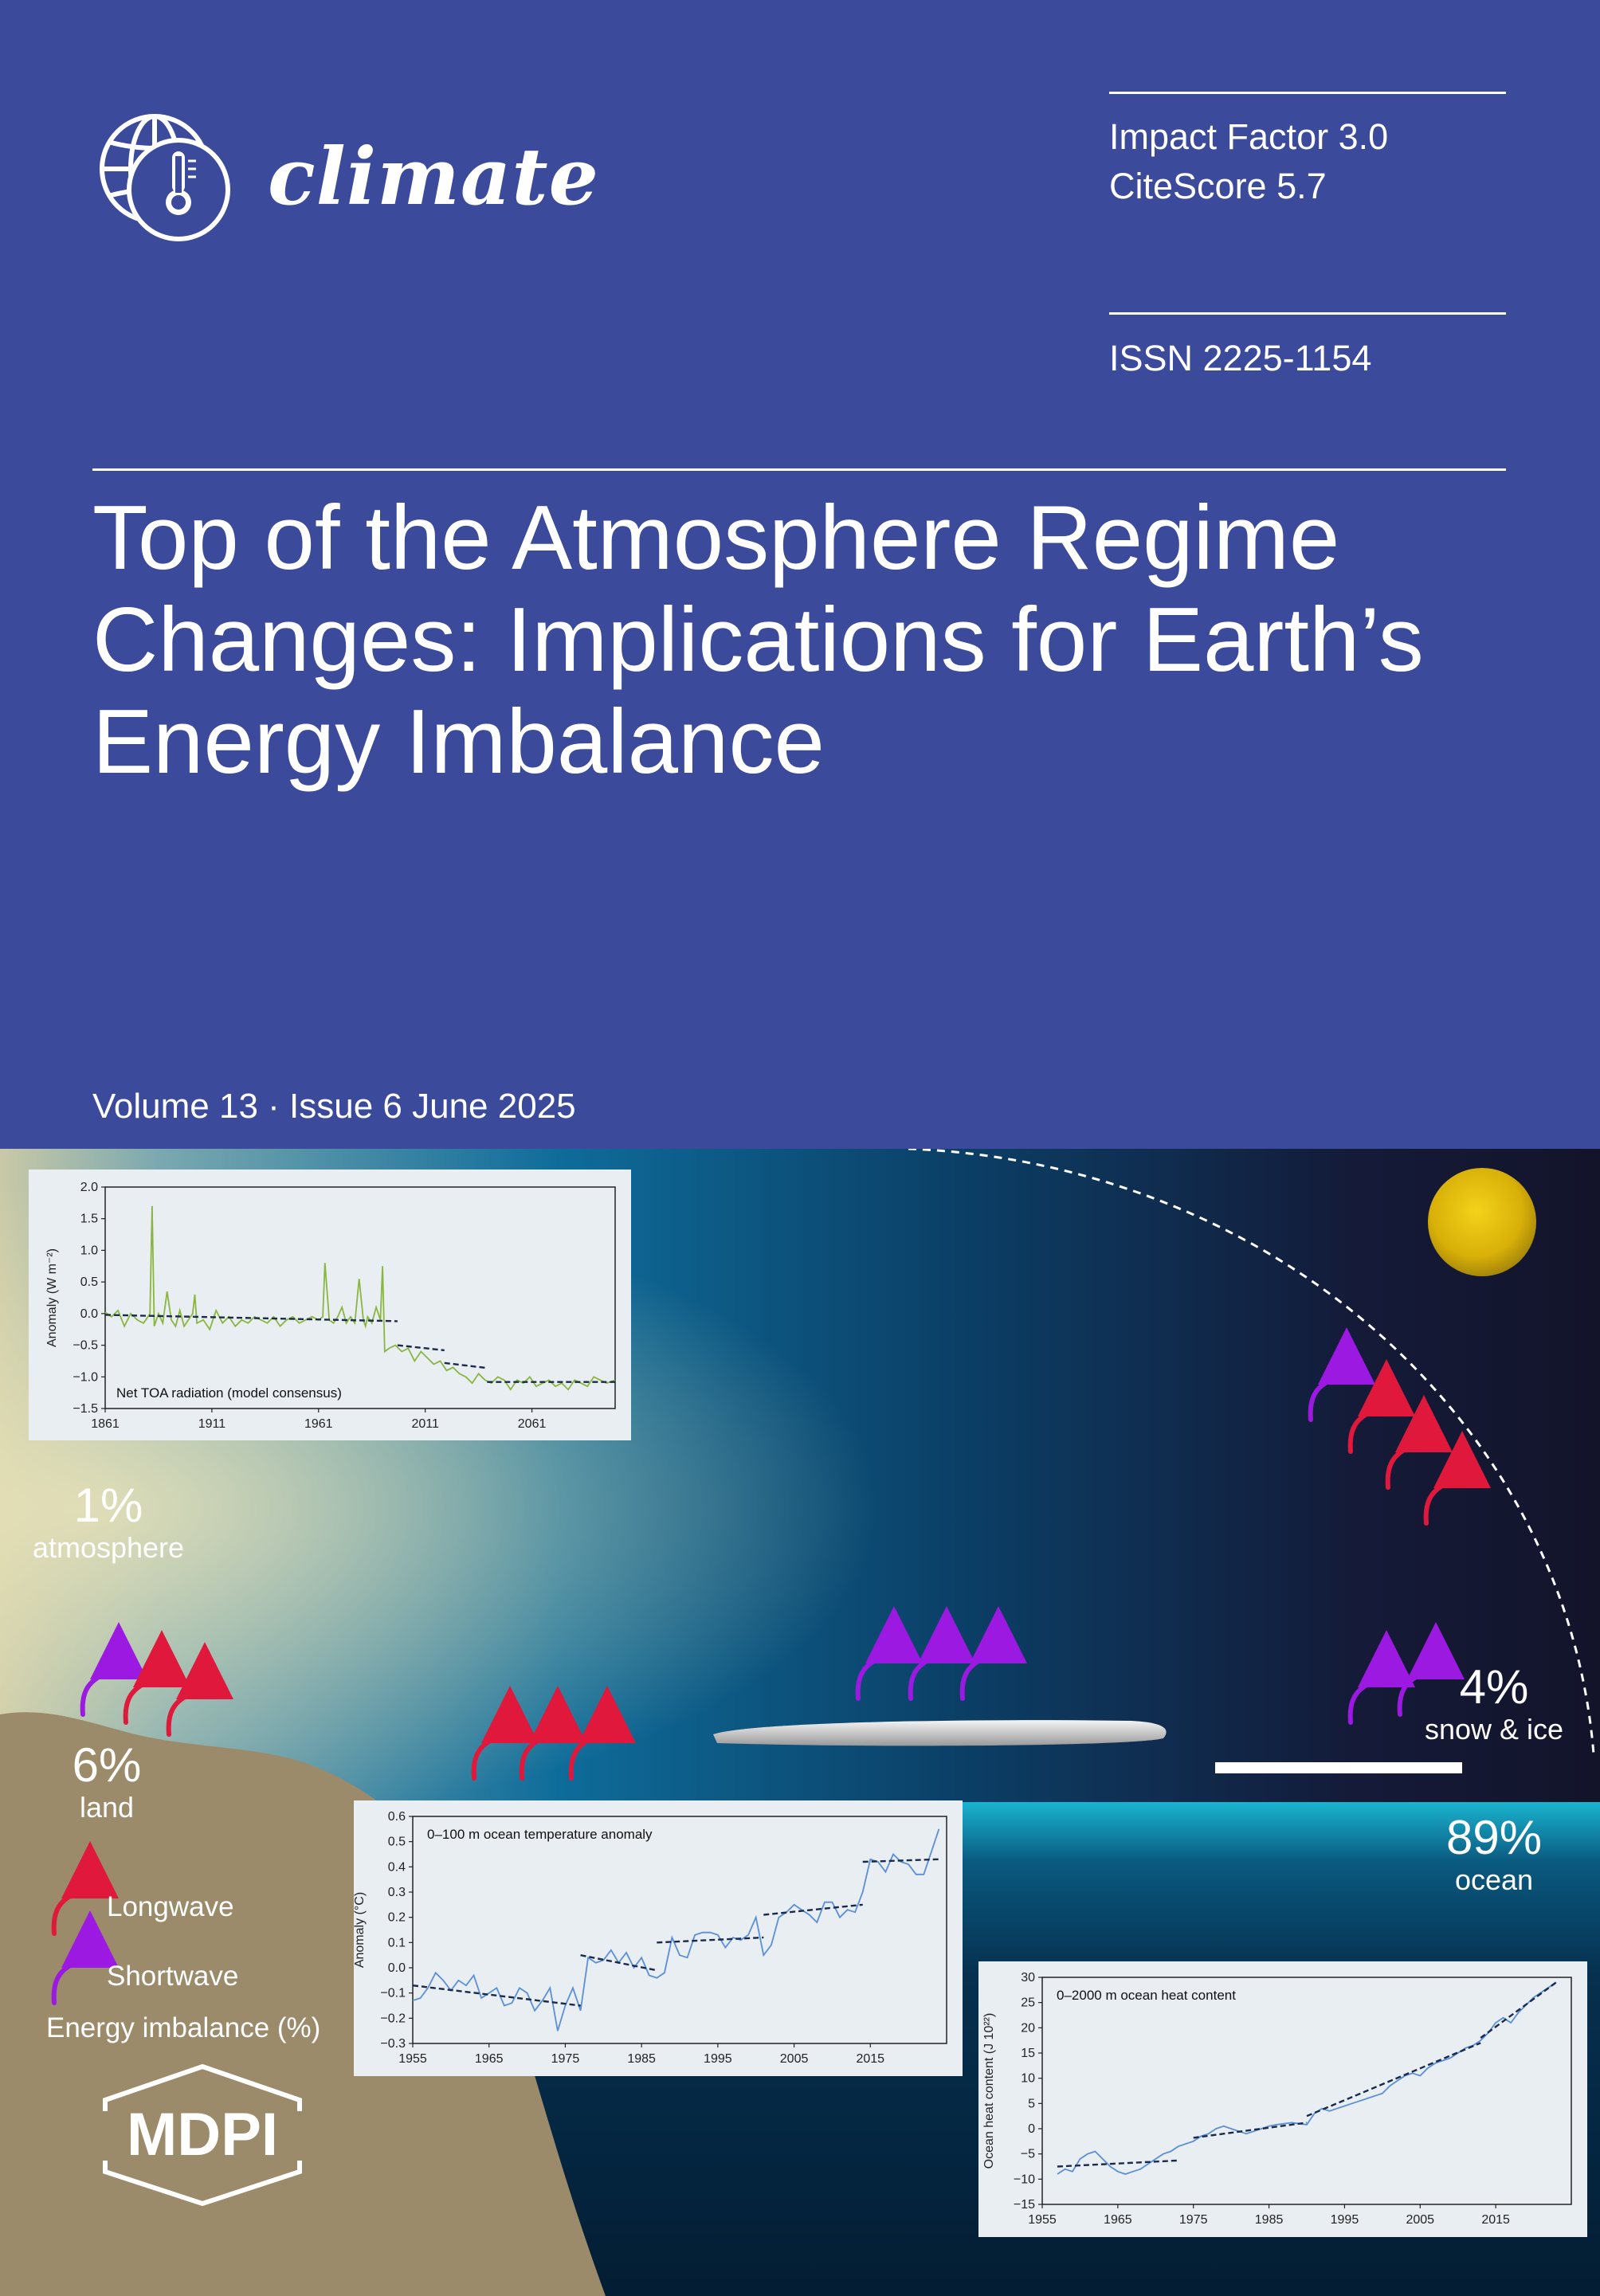 This screenshot has height=2296, width=1600. I want to click on issn: ISSN 2225-1154, so click(1240, 358).